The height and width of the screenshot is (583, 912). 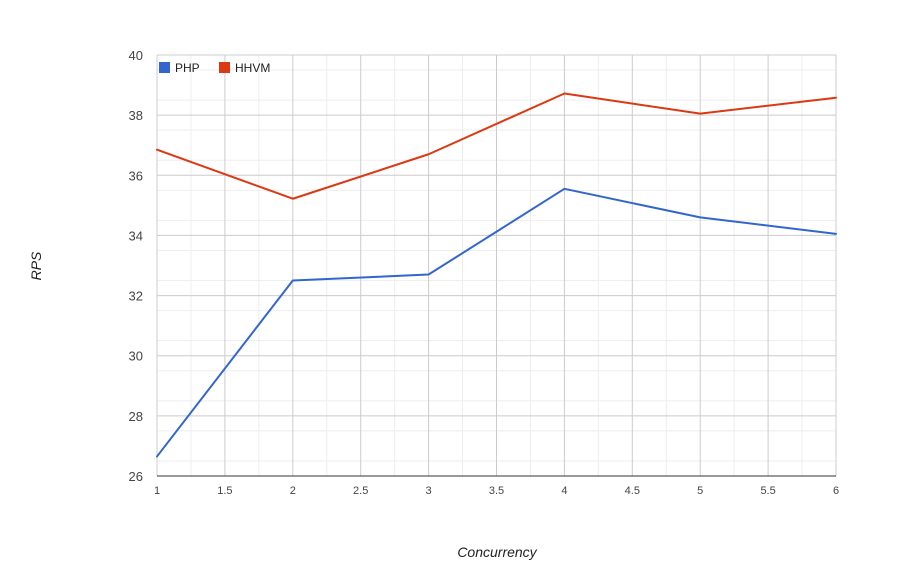 What do you see at coordinates (252, 68) in the screenshot?
I see `legend-label-hhvm: HHVM` at bounding box center [252, 68].